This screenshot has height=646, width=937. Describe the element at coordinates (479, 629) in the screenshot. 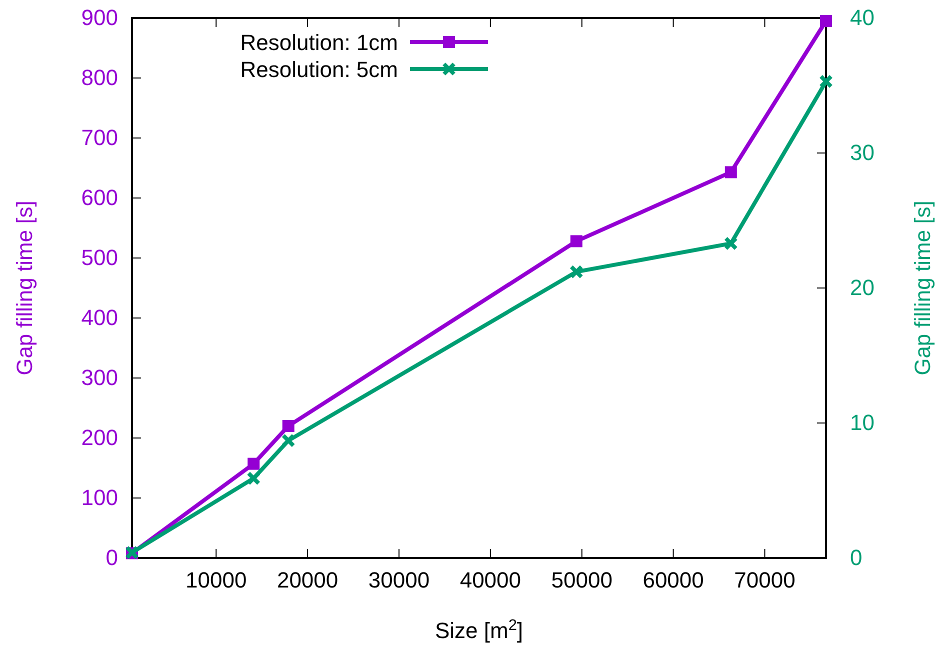

I see `x-axis-title: Size [m$^{2}$]` at that location.